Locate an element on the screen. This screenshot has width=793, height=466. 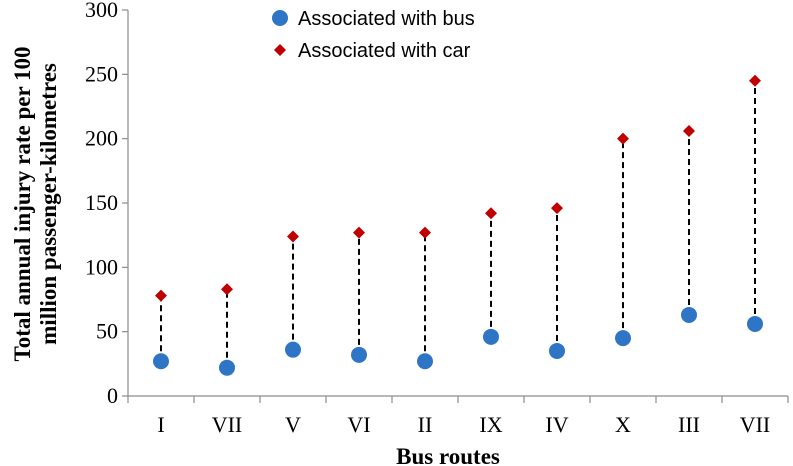
x-axis-title: Bus routes is located at coordinates (448, 455).